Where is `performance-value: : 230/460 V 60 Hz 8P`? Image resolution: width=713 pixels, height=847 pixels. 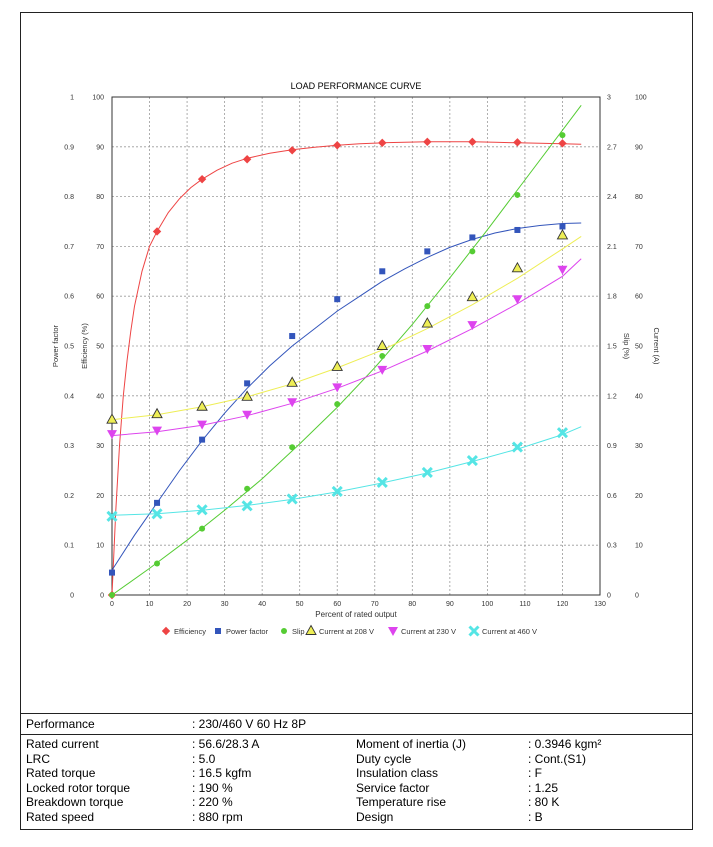
performance-value: : 230/460 V 60 Hz 8P is located at coordinates (249, 724).